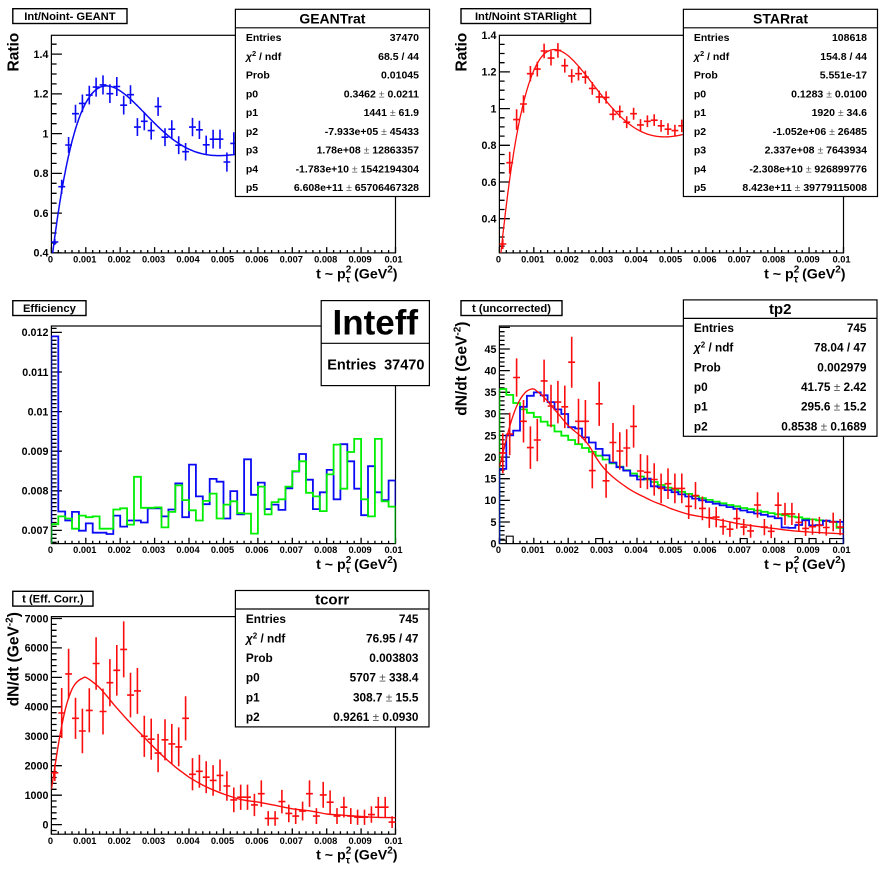 The image size is (896, 872). Describe the element at coordinates (840, 113) in the screenshot. I see `svg-text: 1920 ± 34.6` at that location.